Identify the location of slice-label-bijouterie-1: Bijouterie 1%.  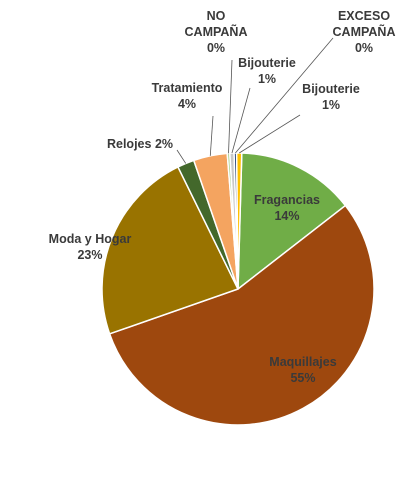
(267, 71).